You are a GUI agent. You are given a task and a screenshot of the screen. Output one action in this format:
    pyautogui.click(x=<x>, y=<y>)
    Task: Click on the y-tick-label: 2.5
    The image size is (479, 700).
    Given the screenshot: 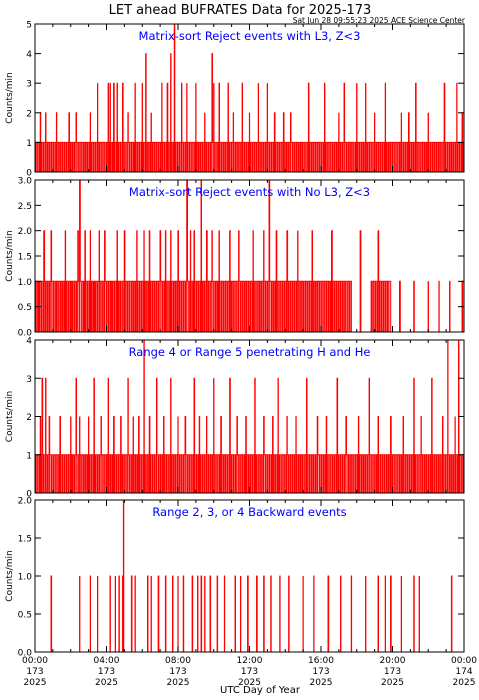 What is the action you would take?
    pyautogui.click(x=25, y=207)
    